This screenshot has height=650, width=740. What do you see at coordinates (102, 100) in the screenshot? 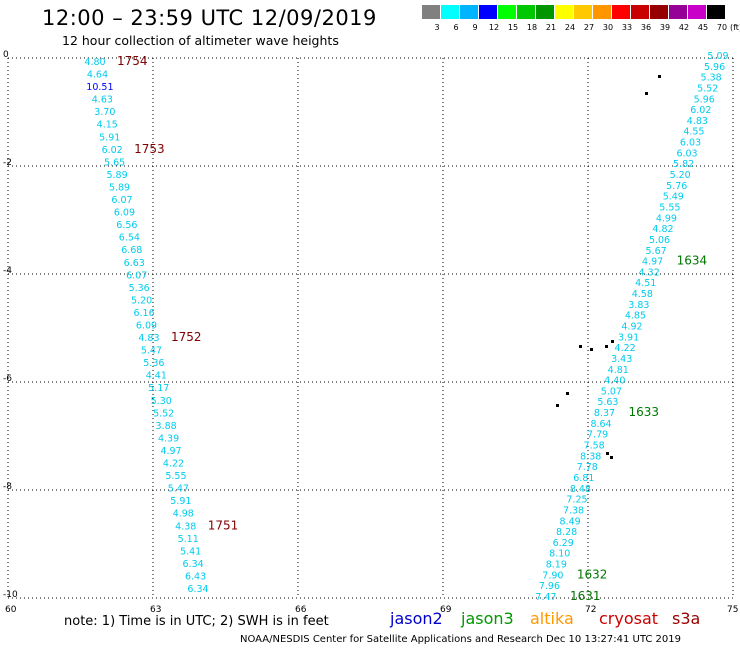
I see `wave-height-value: 4.63` at bounding box center [102, 100].